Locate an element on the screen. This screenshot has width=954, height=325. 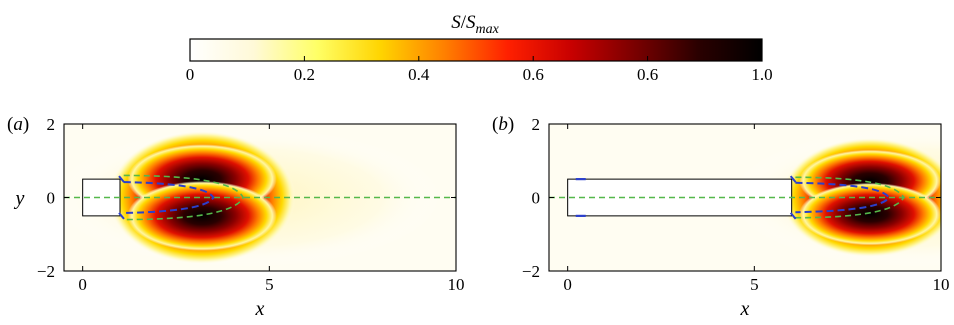
colorbar-title: S/Smax is located at coordinates (475, 24).